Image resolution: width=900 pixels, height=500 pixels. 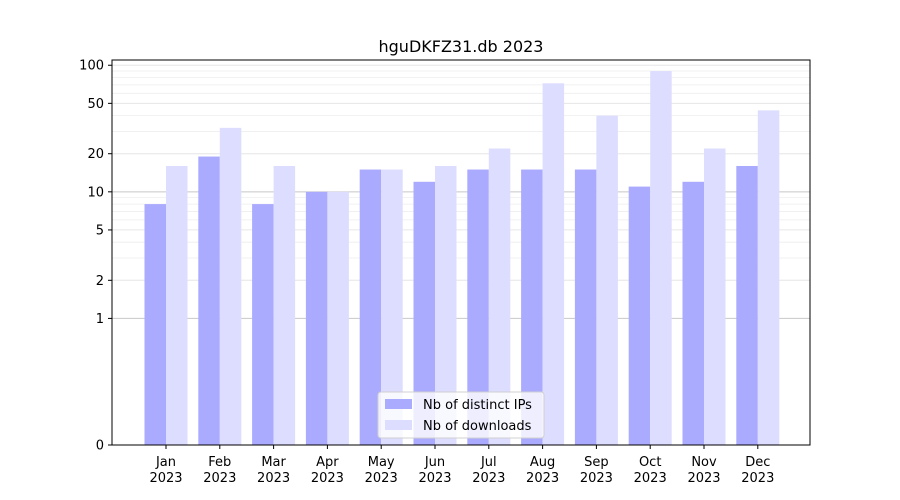 I want to click on x-tick-label: Aug 2023, so click(x=542, y=470).